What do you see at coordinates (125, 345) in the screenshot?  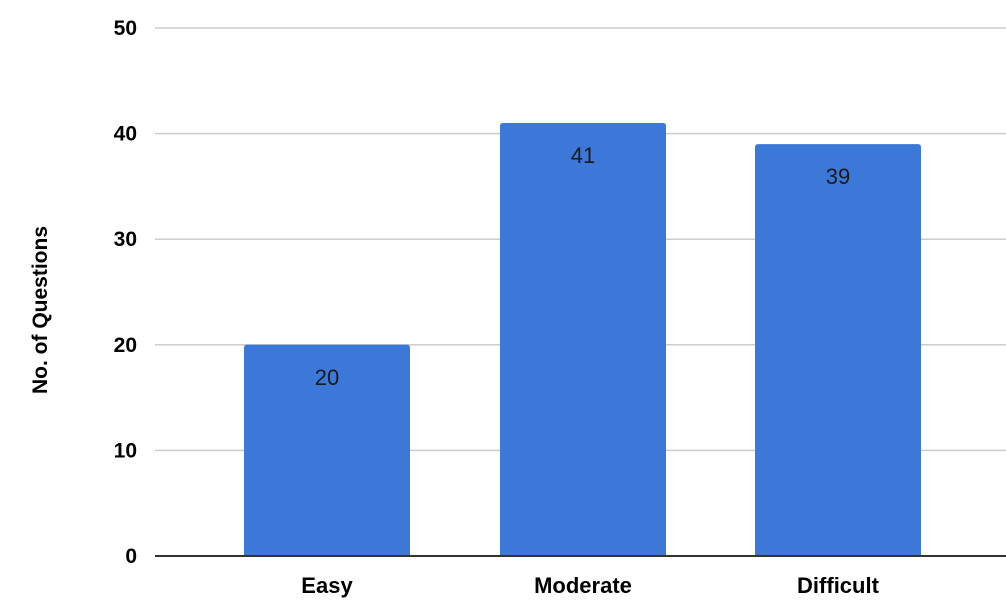 I see `y-tick-label: 20` at bounding box center [125, 345].